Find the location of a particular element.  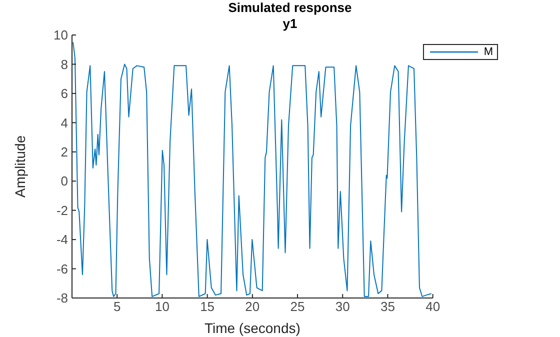

y-tick-label: 6 is located at coordinates (64, 94).